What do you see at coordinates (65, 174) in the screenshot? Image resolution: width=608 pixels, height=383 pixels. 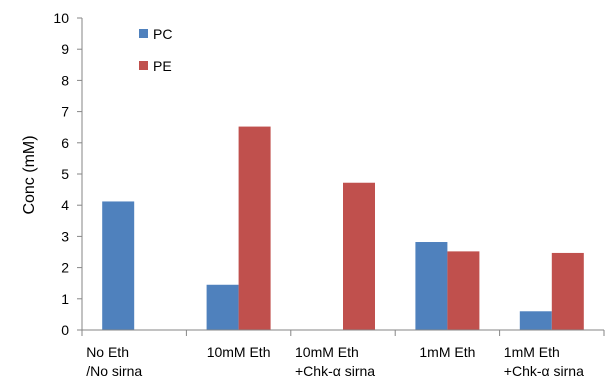 I see `y-tick-label: 5` at bounding box center [65, 174].